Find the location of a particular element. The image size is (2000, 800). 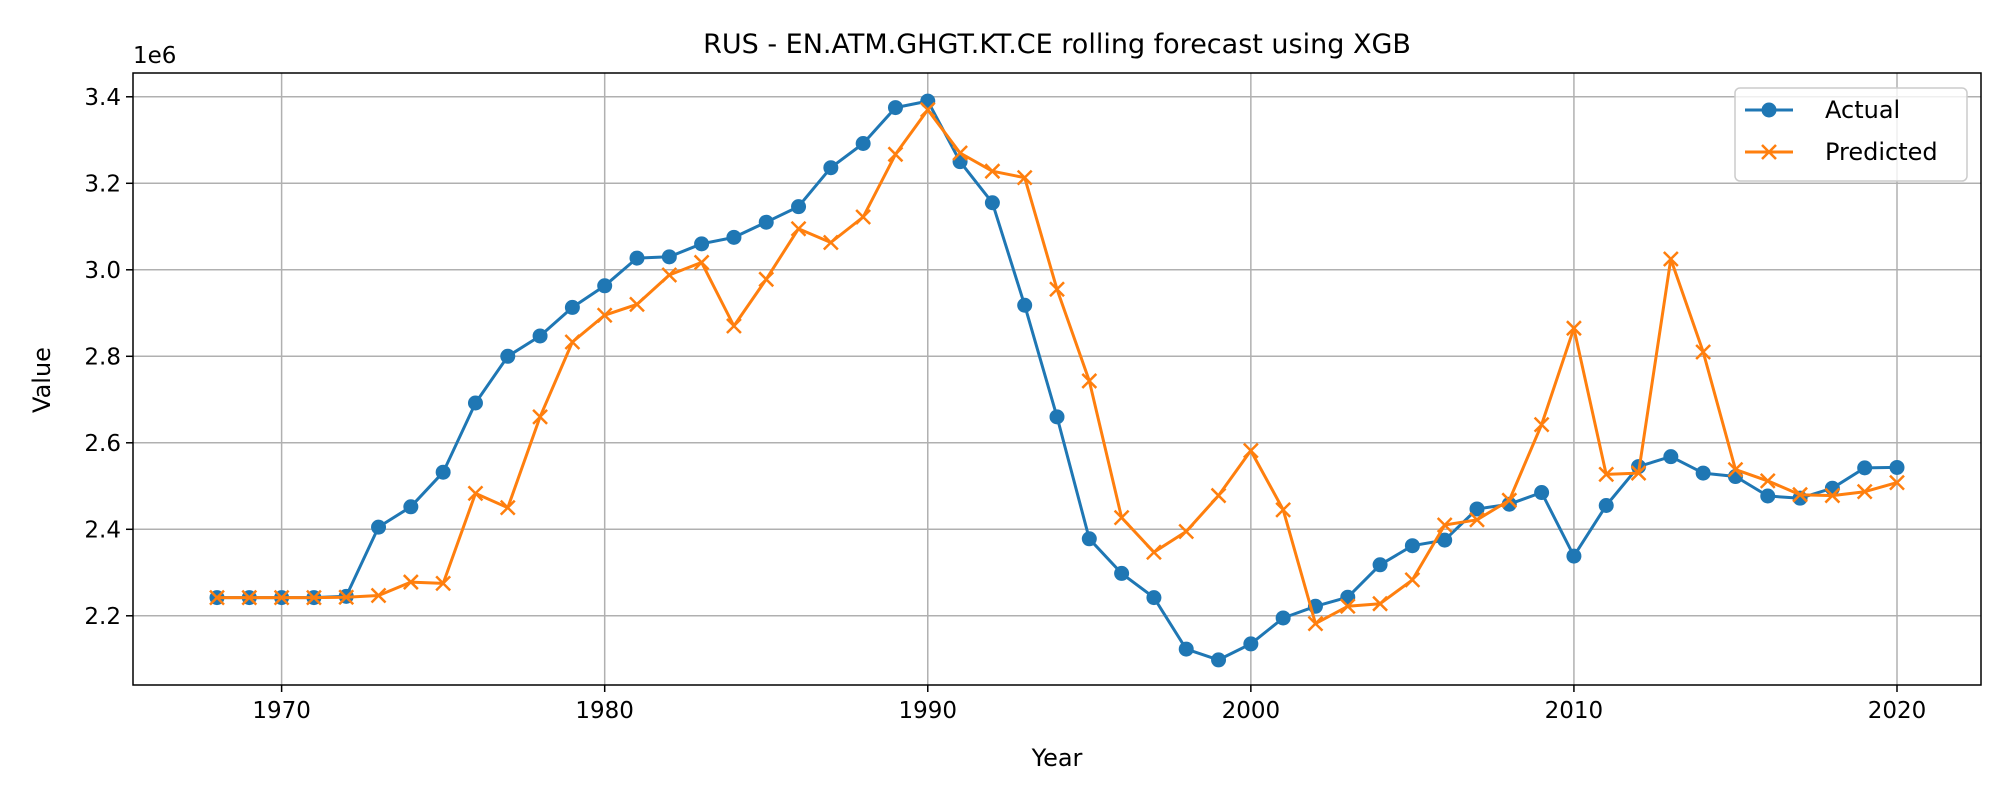

y-tick-label: 2.4 is located at coordinates (102, 530).